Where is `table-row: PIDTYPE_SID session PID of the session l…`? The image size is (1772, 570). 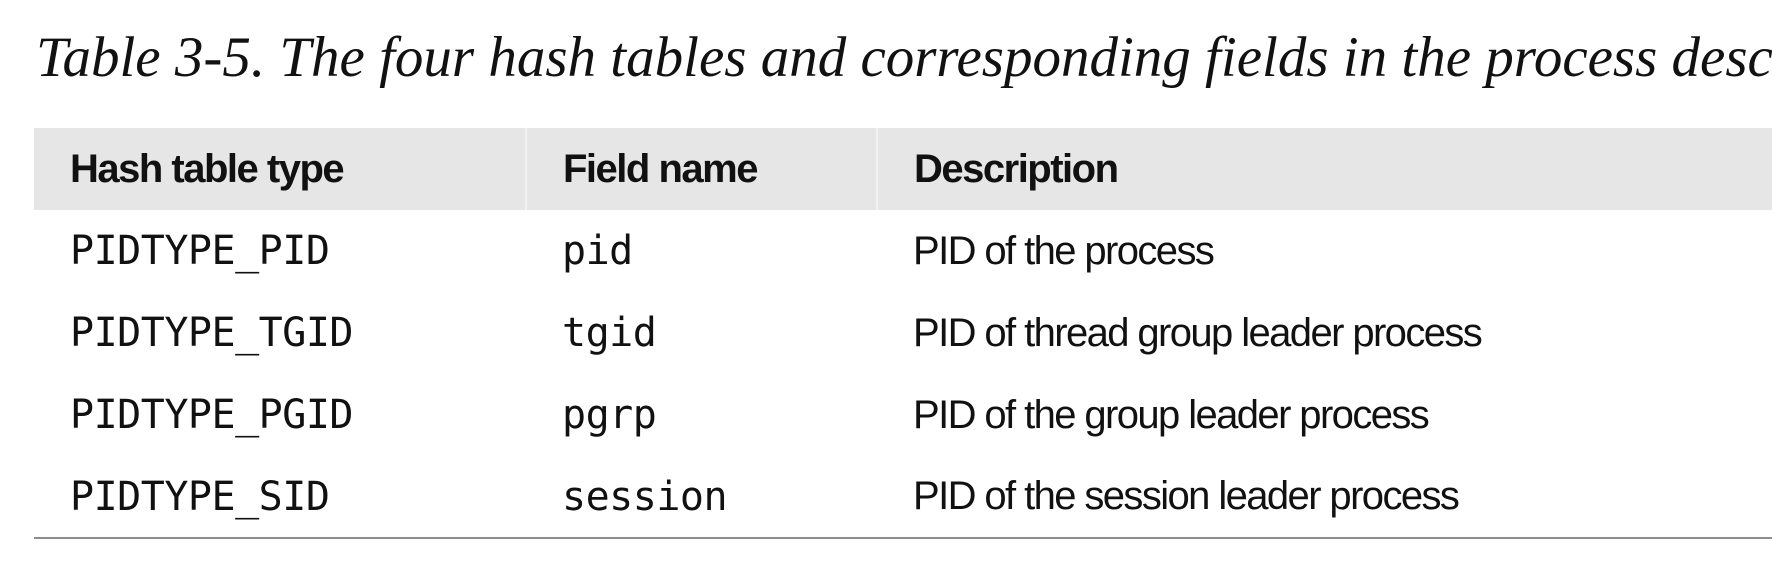 table-row: PIDTYPE_SID session PID of the session l… is located at coordinates (903, 497).